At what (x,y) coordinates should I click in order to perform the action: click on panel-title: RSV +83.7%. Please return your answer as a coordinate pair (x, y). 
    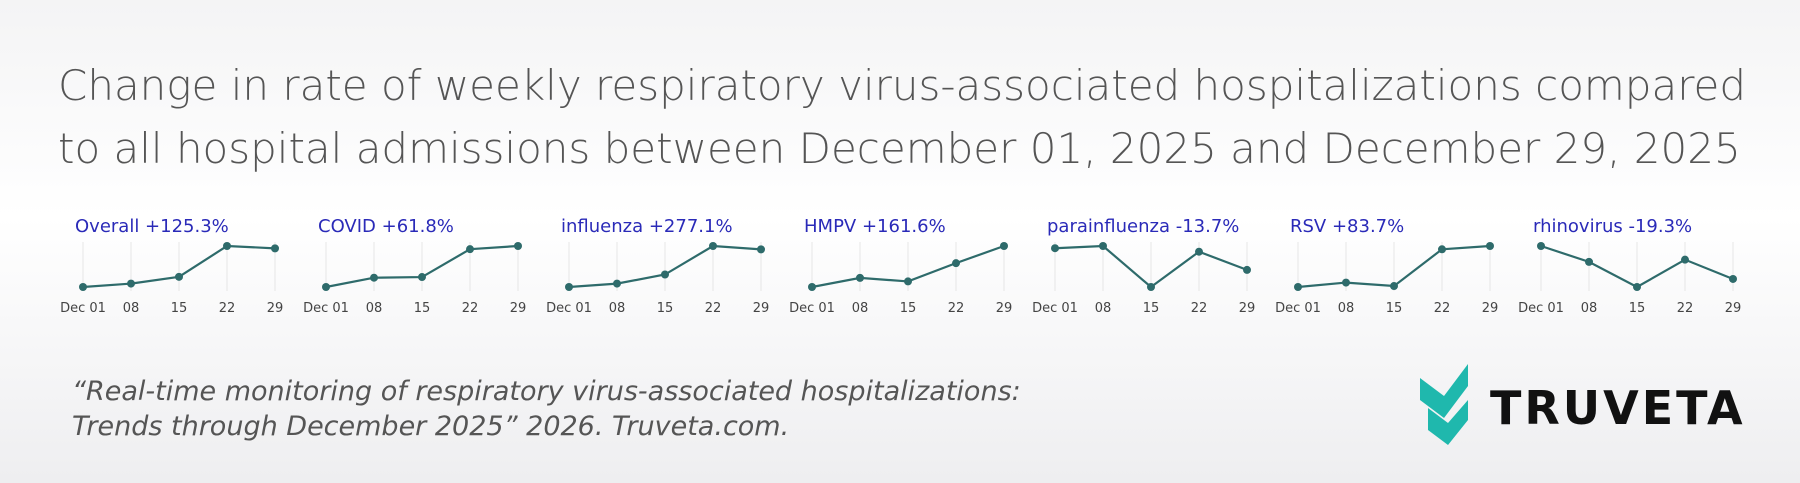
    Looking at the image, I should click on (1347, 226).